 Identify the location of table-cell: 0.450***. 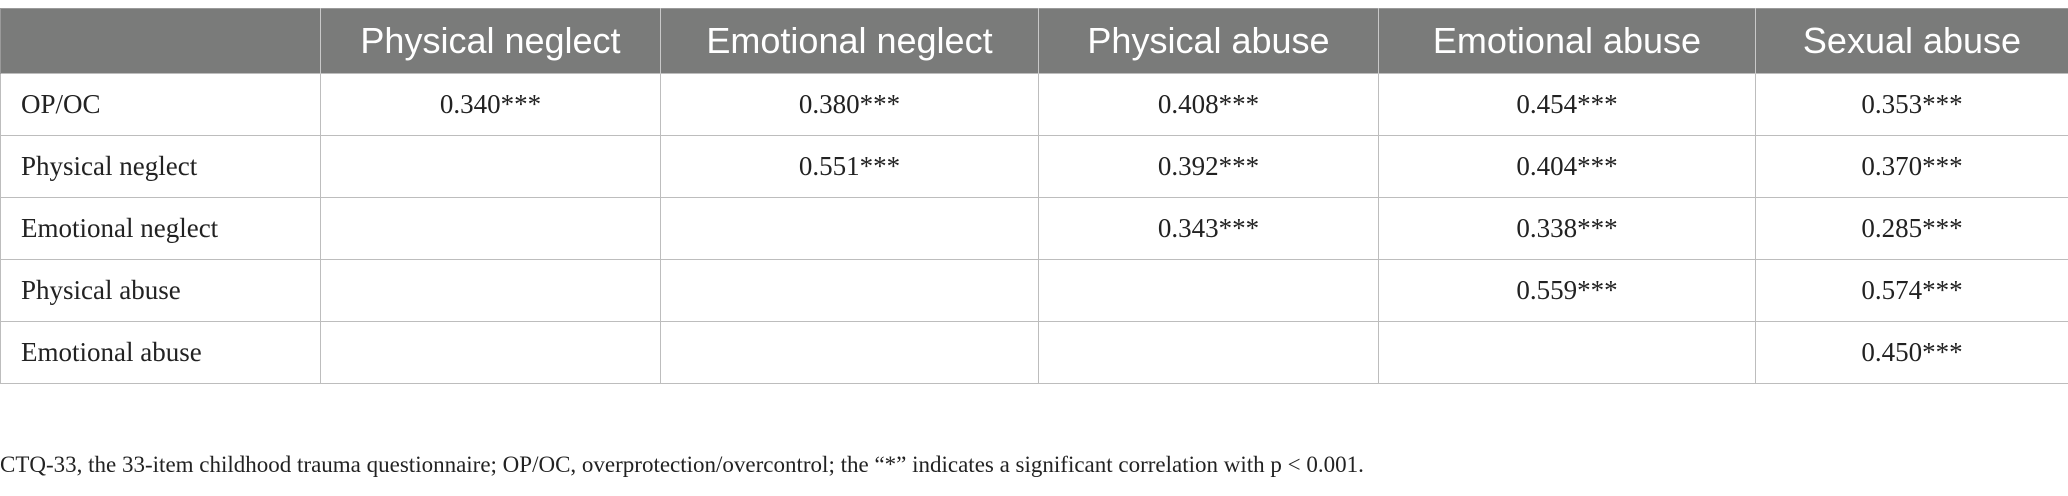
(1911, 352).